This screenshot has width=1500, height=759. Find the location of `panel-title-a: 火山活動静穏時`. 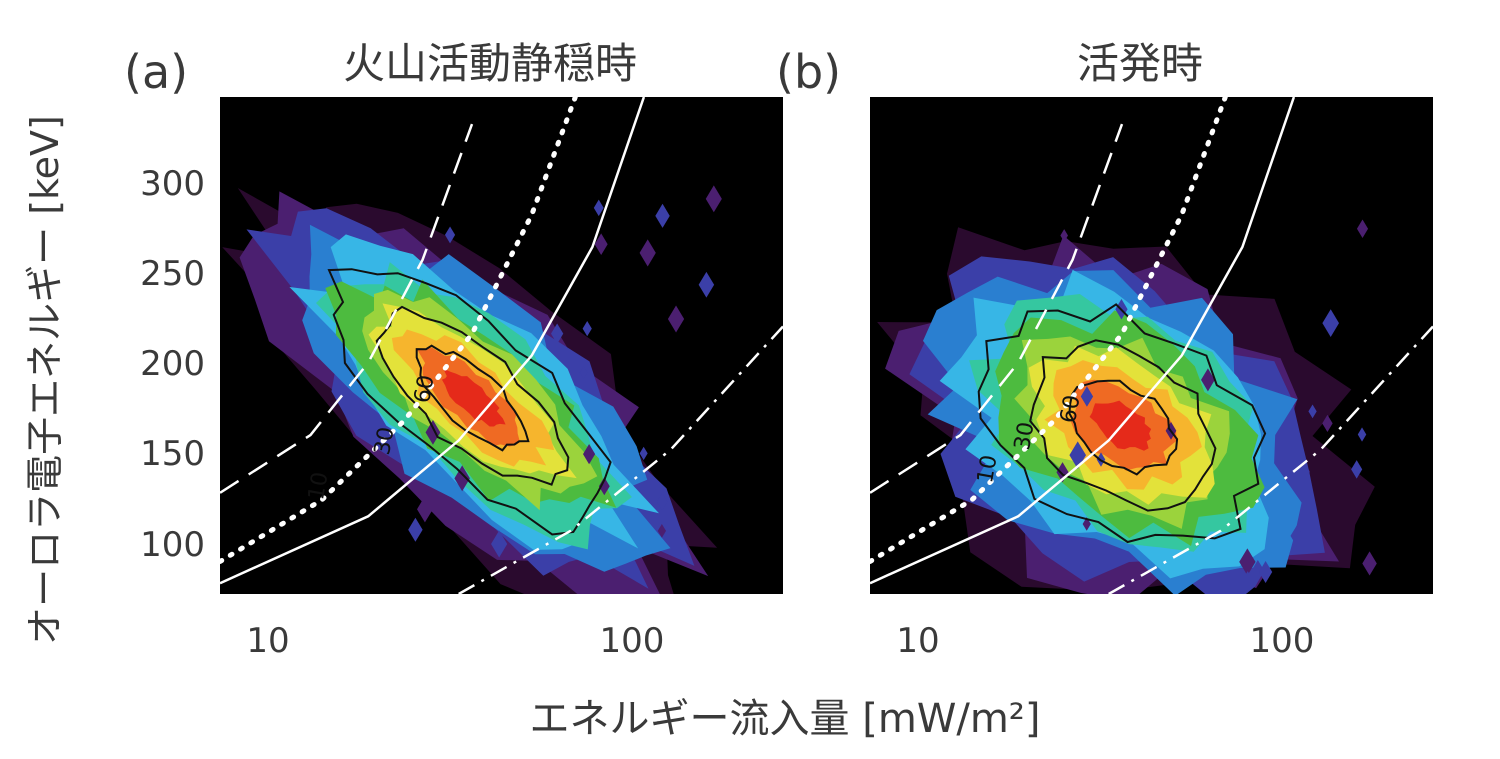

panel-title-a: 火山活動静穏時 is located at coordinates (490, 63).